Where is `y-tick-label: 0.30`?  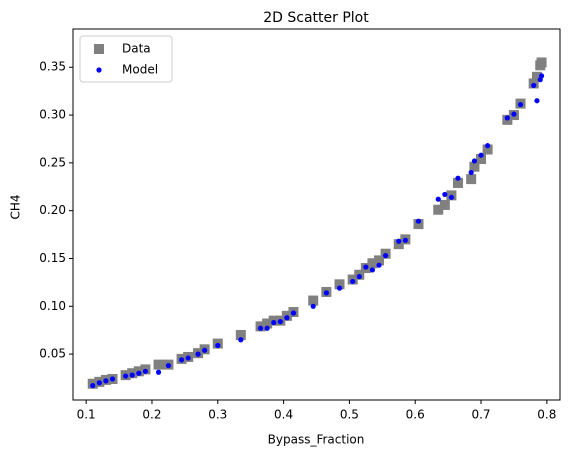
y-tick-label: 0.30 is located at coordinates (52, 115).